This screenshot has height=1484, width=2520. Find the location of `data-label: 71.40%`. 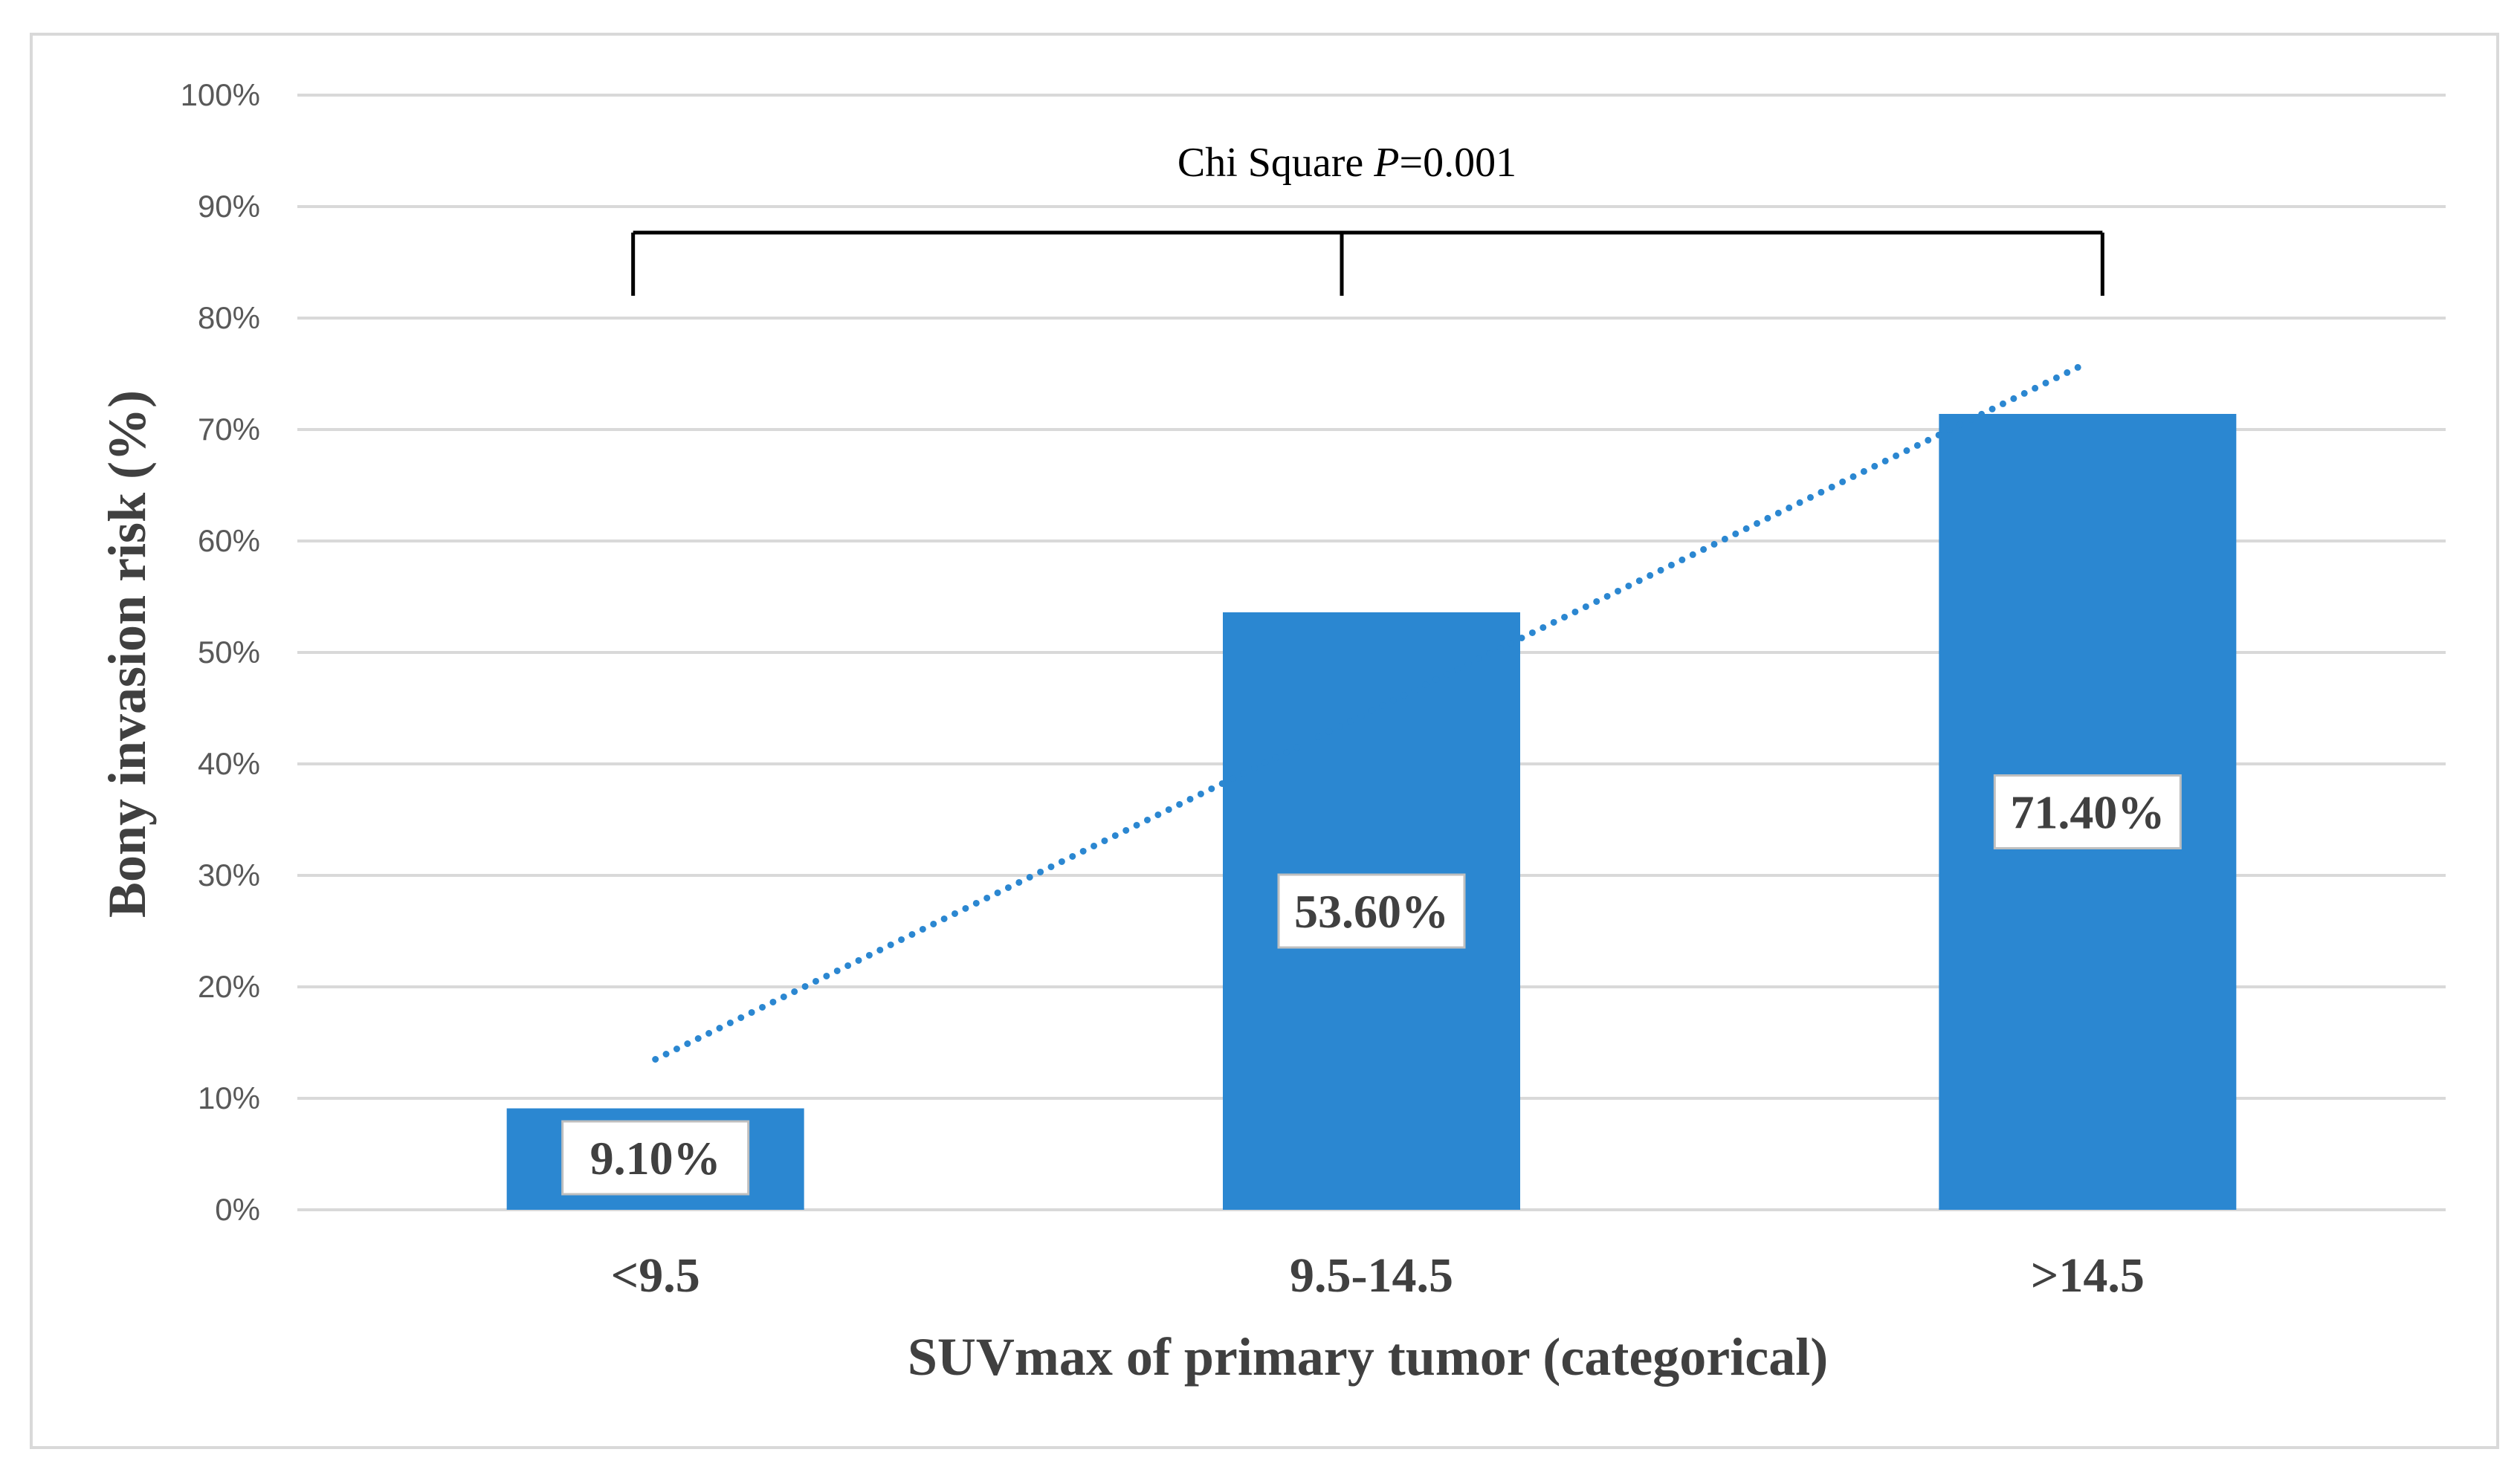

data-label: 71.40% is located at coordinates (2087, 813).